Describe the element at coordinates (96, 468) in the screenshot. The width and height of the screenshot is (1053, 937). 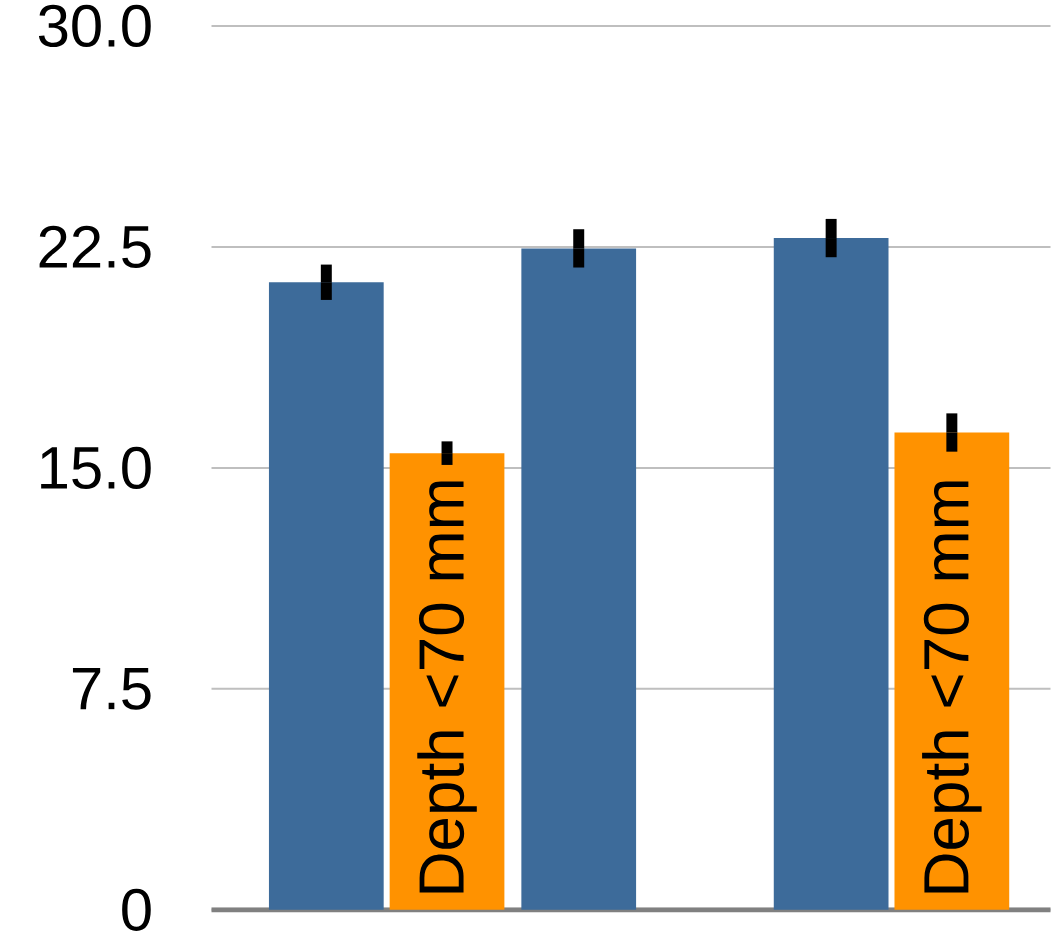
I see `y-tick-label: 15.0` at that location.